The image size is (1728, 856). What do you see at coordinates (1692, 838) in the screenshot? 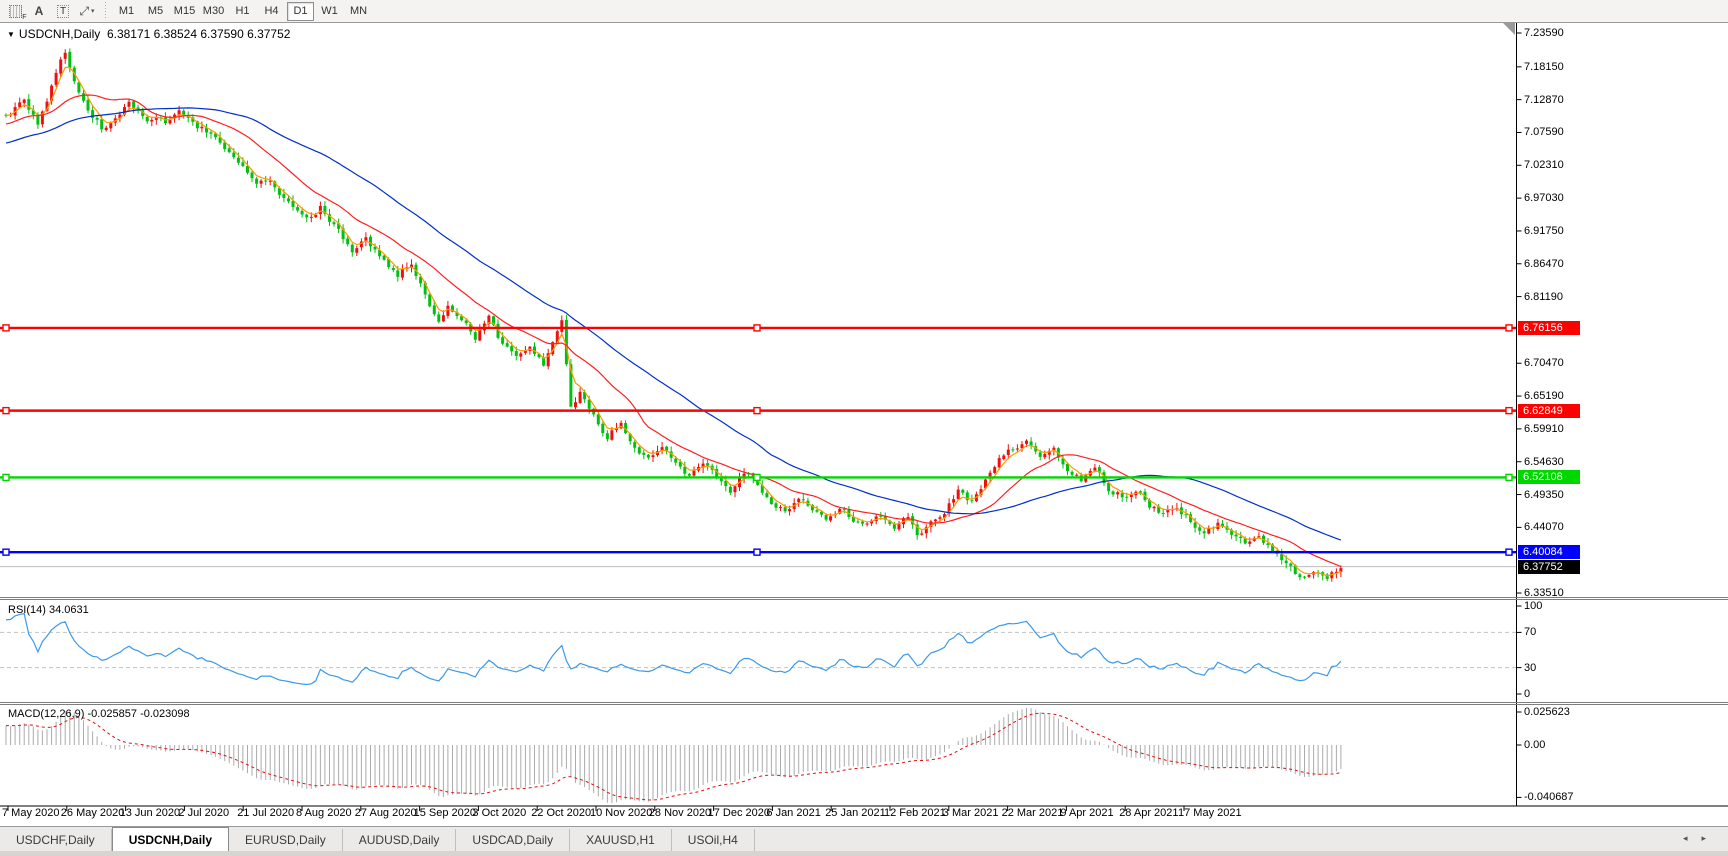
I see `tab-scroll-left-icon: ◂` at bounding box center [1692, 838].